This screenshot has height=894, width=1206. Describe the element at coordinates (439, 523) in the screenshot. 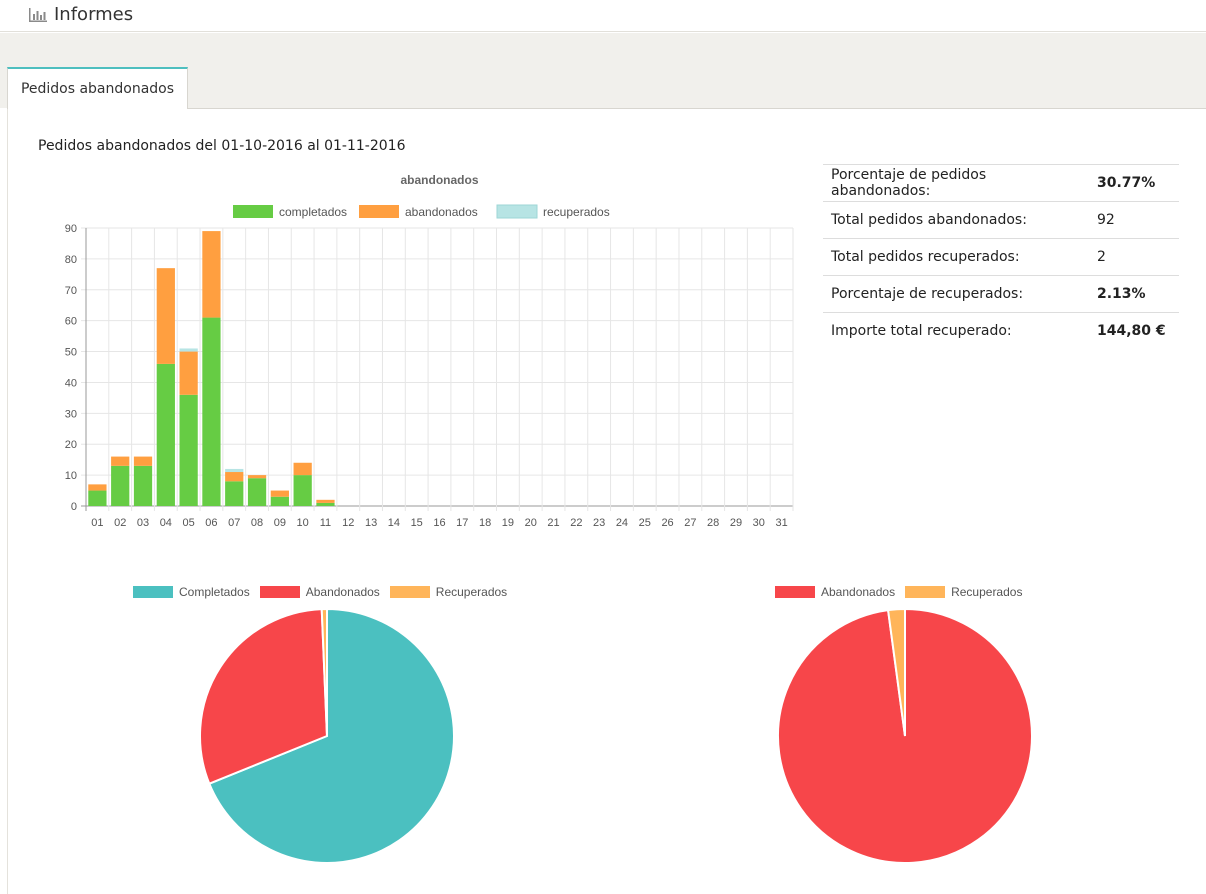

I see `x-tick-label: 16` at that location.